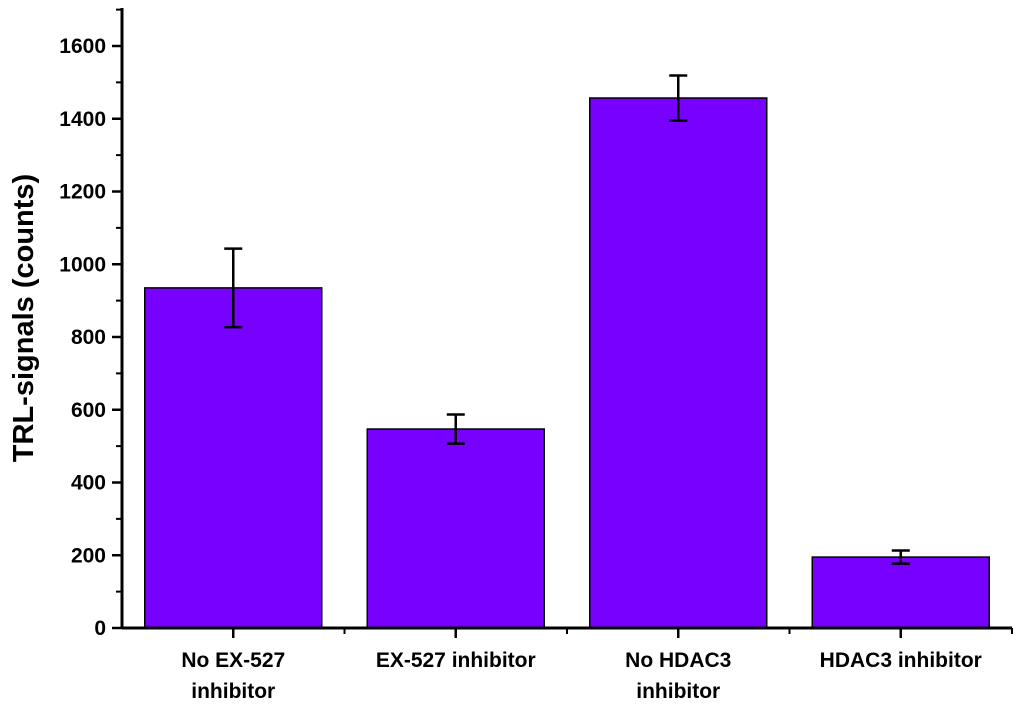 This screenshot has height=711, width=1024. I want to click on category-label-3: HDAC3 inhibitor, so click(901, 660).